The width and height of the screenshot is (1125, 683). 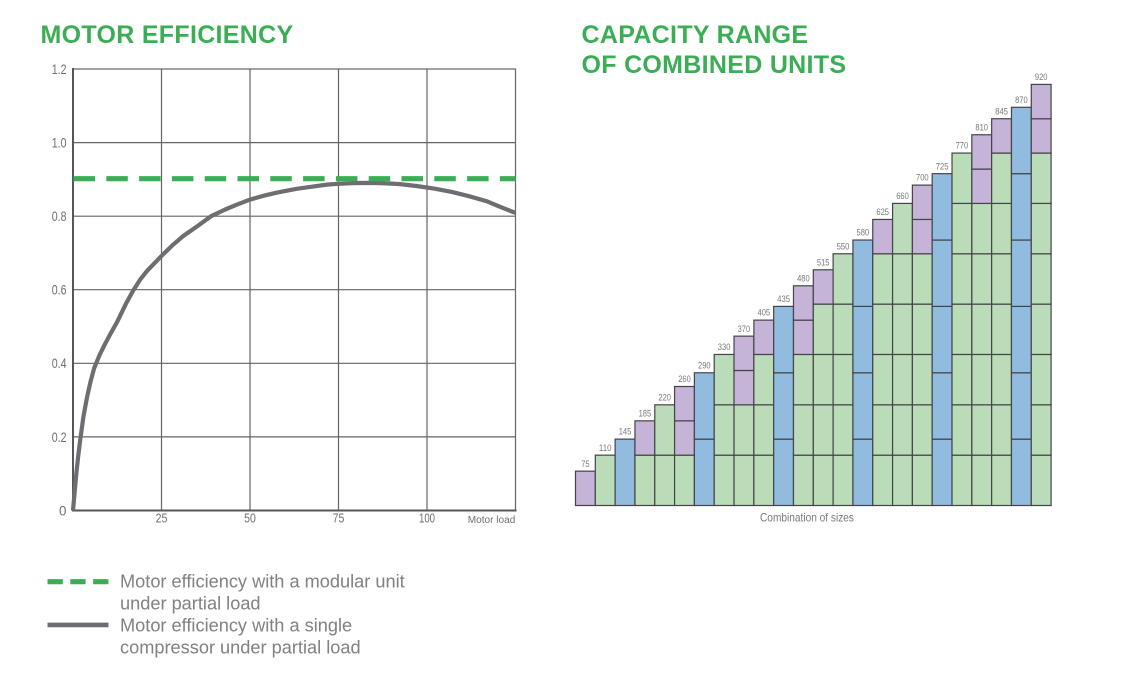 What do you see at coordinates (1021, 99) in the screenshot?
I see `svg-text: 870` at bounding box center [1021, 99].